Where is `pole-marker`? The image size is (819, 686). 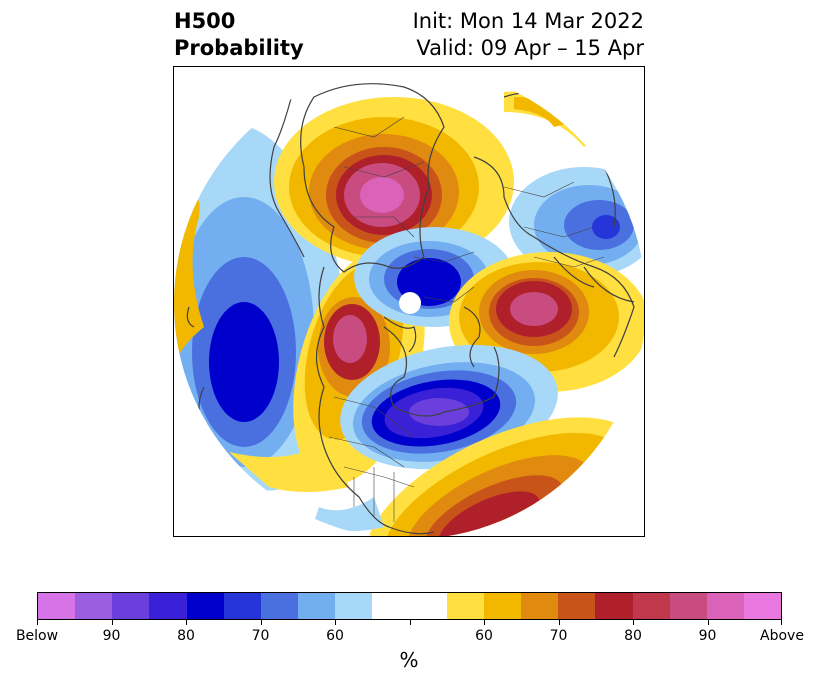
pole-marker is located at coordinates (410, 303).